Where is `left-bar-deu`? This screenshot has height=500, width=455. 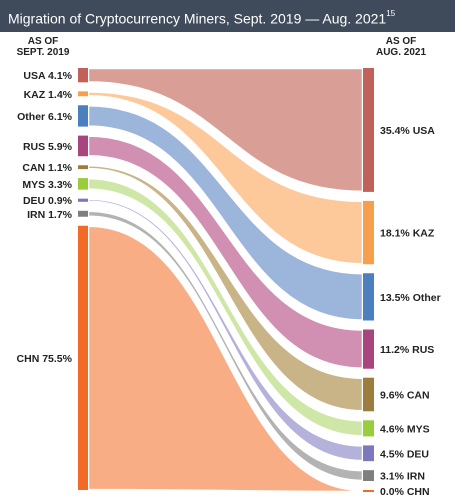
left-bar-deu is located at coordinates (83, 200).